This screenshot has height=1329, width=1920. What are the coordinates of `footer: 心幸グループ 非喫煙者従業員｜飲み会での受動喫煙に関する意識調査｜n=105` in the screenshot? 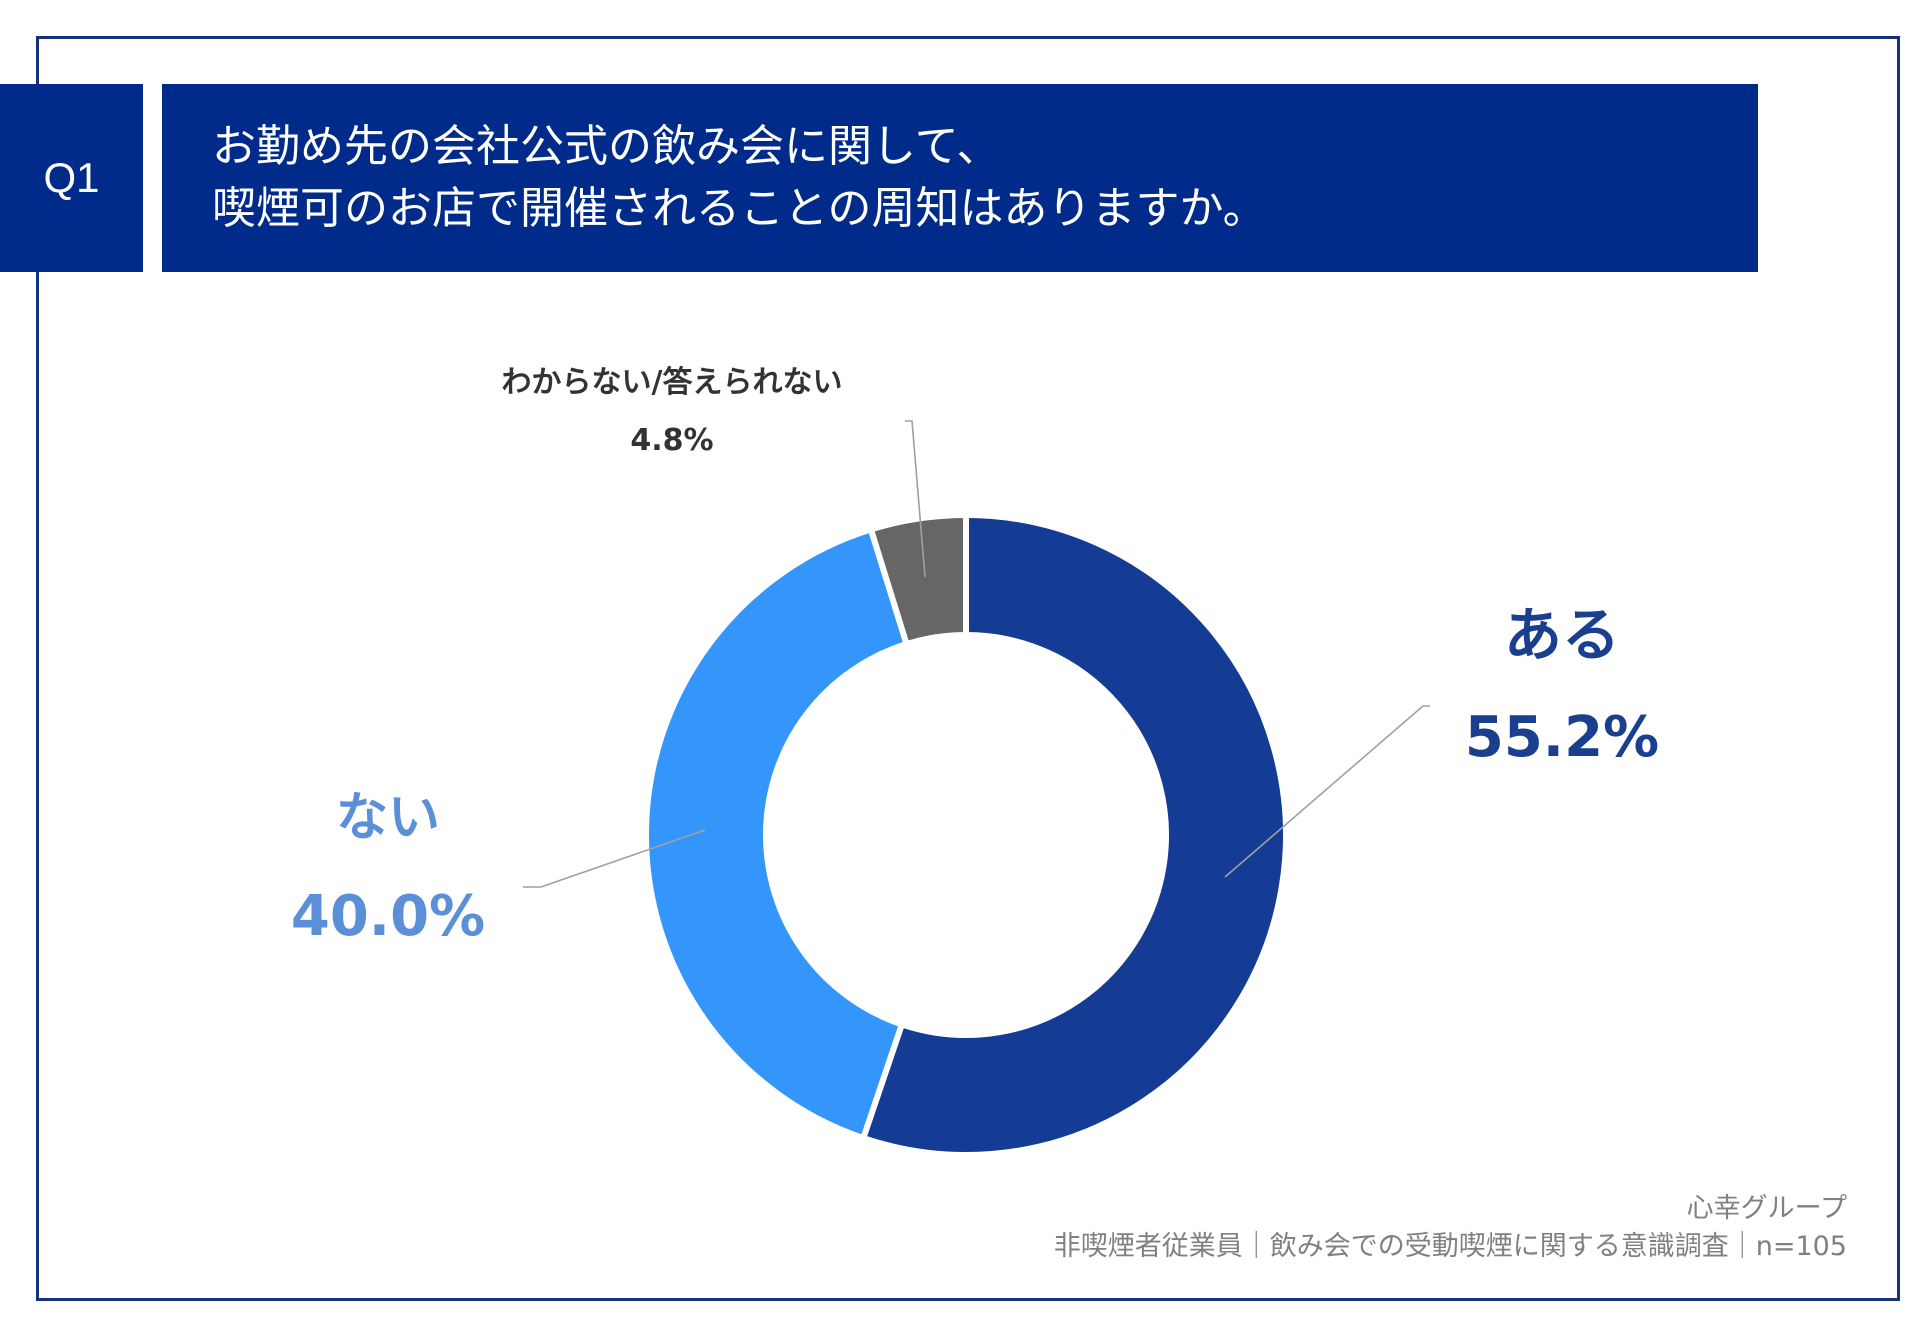 It's located at (1450, 1228).